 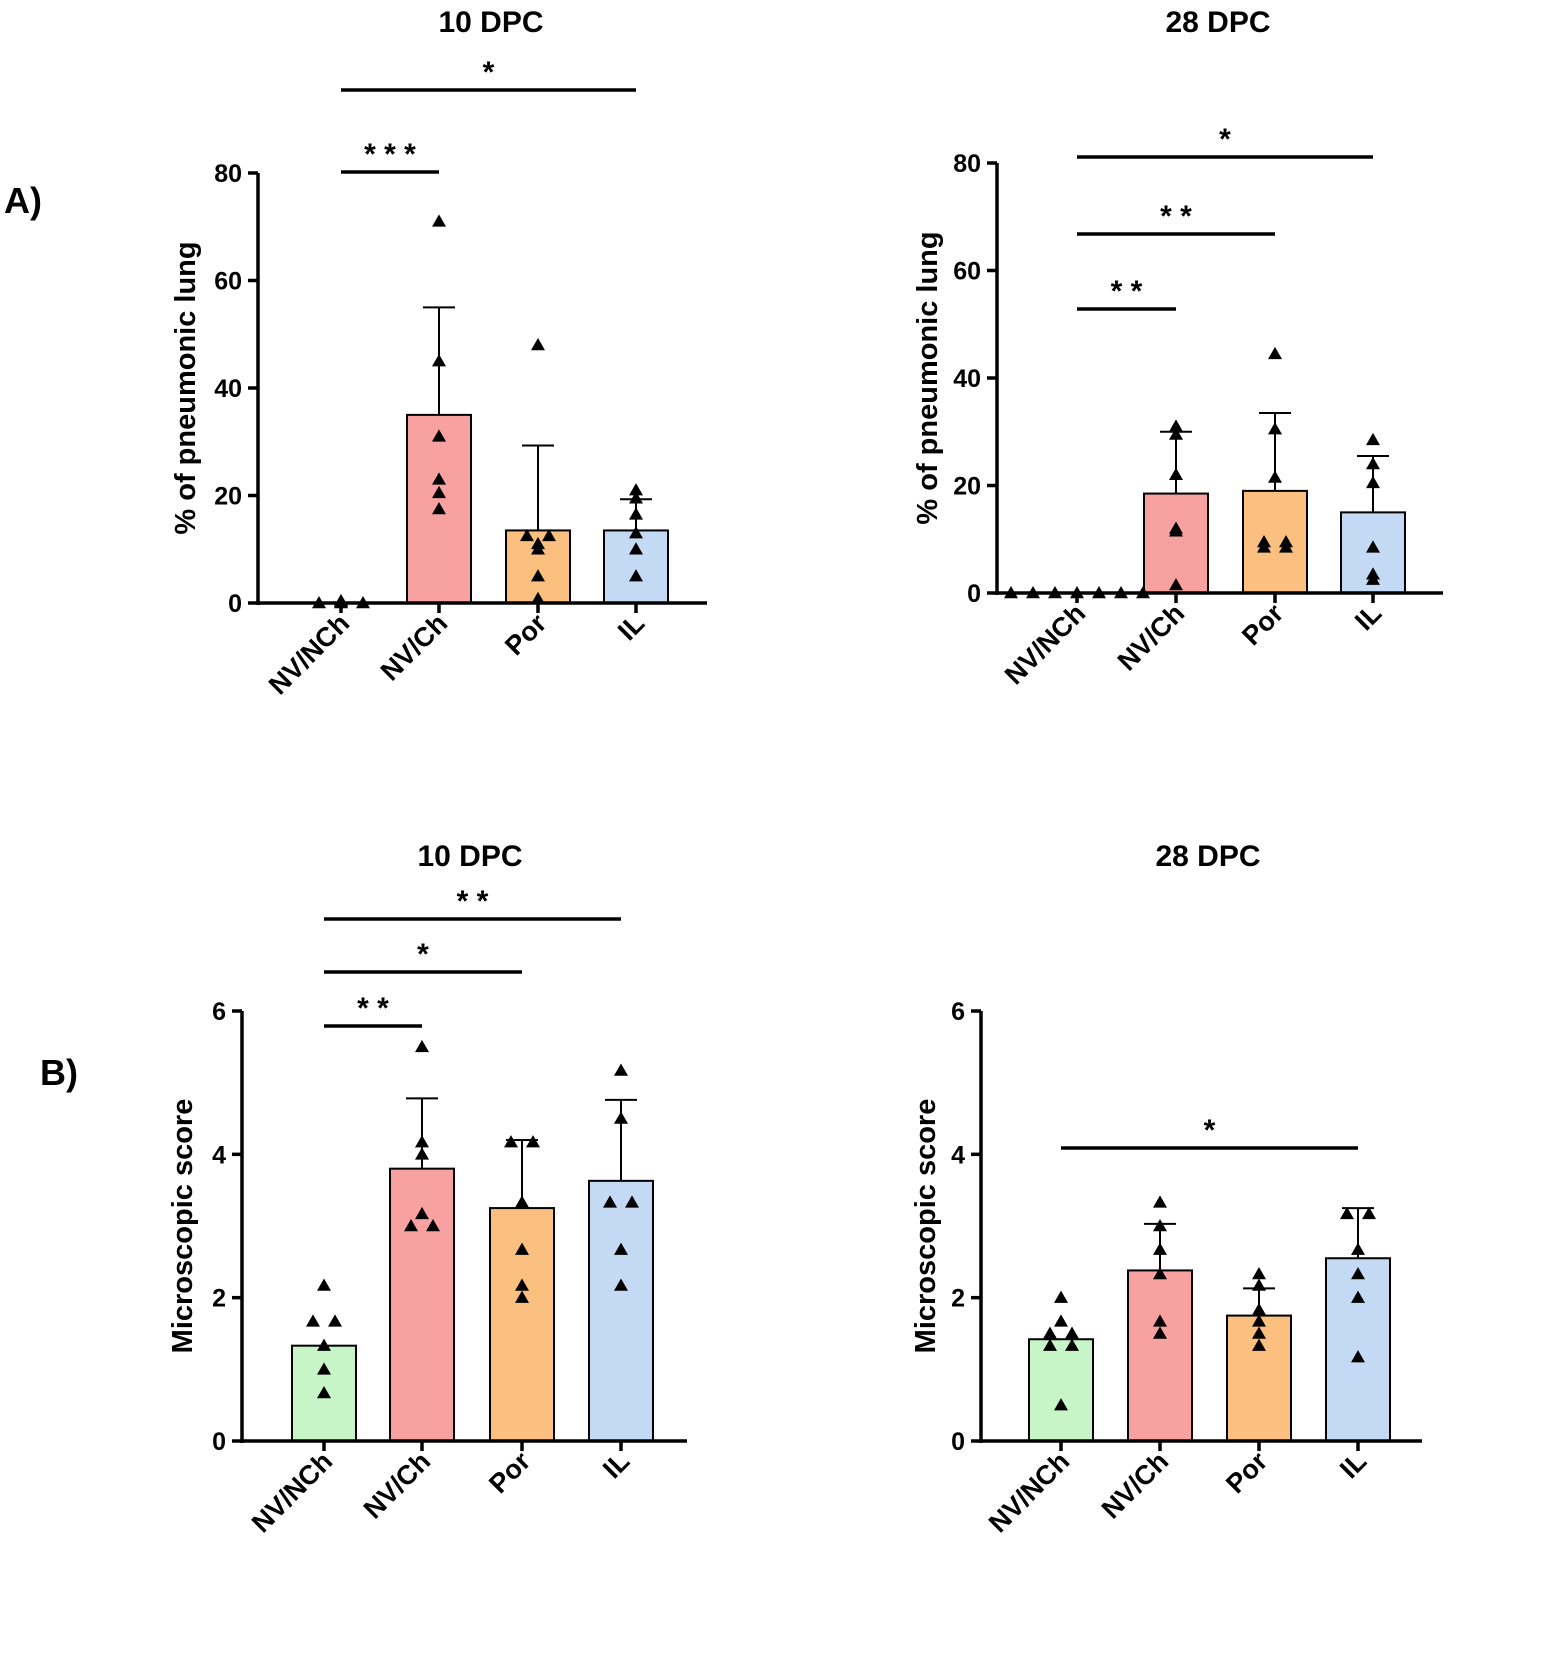 I want to click on bar-nv-nch, so click(x=1061, y=1390).